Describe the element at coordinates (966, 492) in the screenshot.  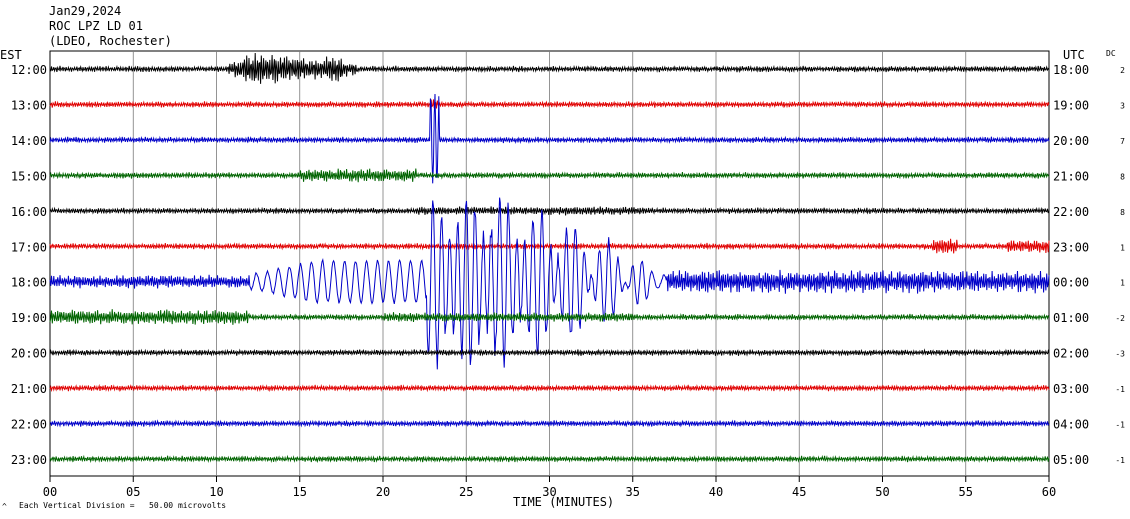
I see `x-tick-label: 55` at that location.